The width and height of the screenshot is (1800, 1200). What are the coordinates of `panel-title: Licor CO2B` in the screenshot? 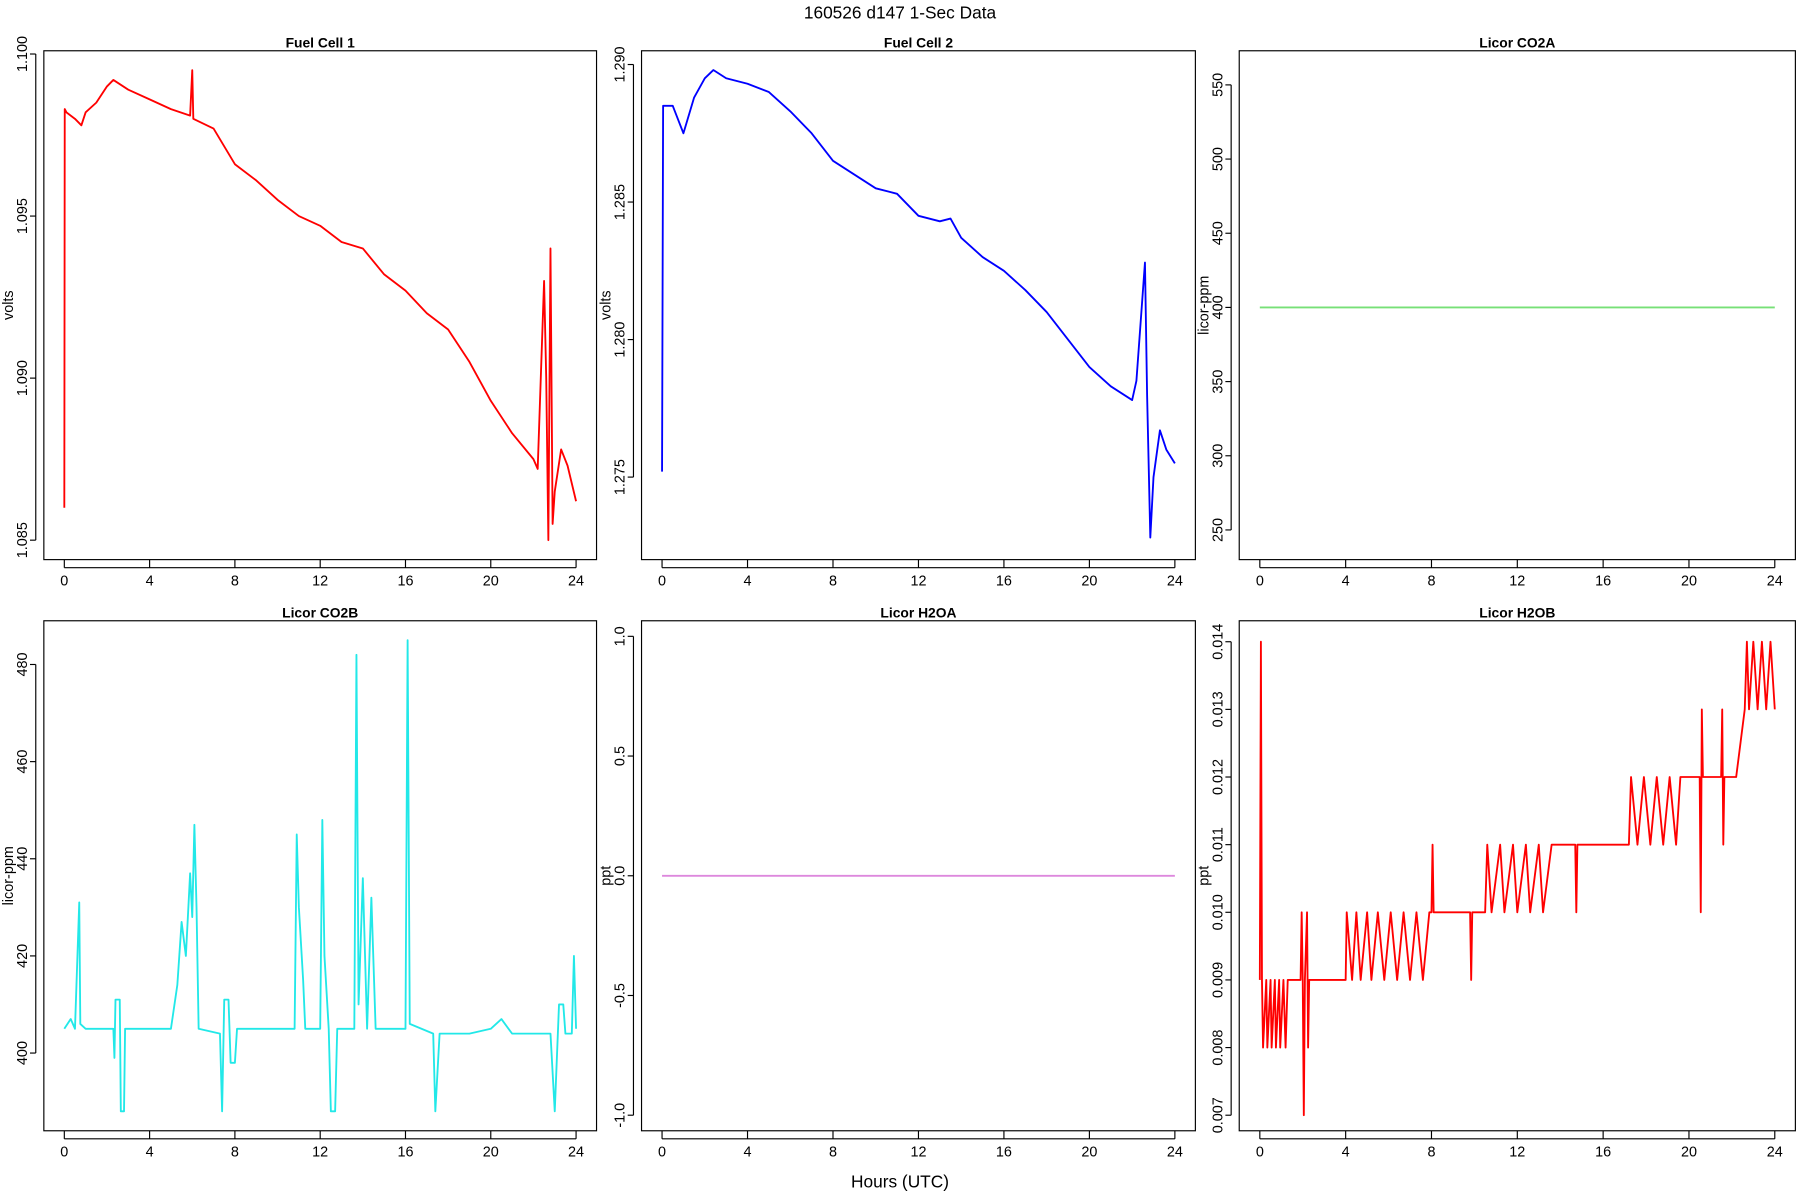 It's located at (320, 613).